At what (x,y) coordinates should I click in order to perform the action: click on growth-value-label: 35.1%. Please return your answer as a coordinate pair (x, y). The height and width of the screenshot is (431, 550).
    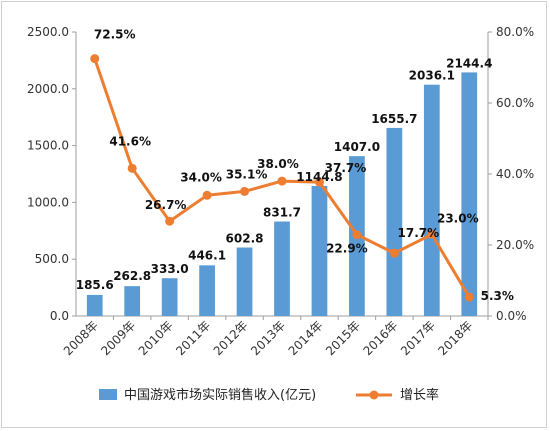
    Looking at the image, I should click on (247, 174).